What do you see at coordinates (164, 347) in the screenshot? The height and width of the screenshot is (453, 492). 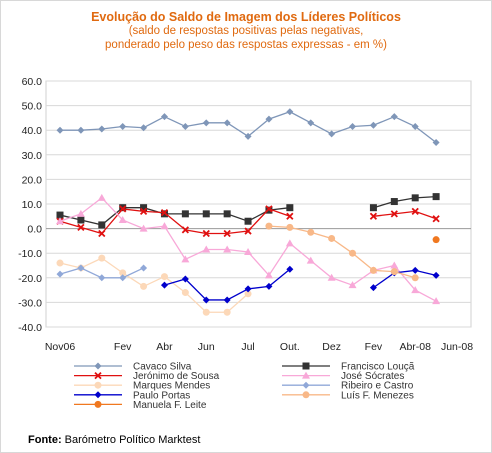 I see `x-tick-label: Abr` at bounding box center [164, 347].